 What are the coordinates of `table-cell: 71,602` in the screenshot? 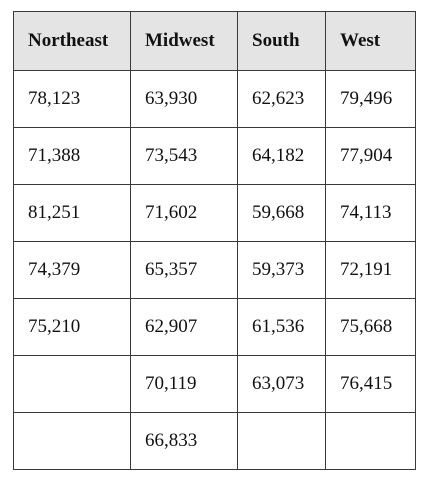 It's located at (184, 213).